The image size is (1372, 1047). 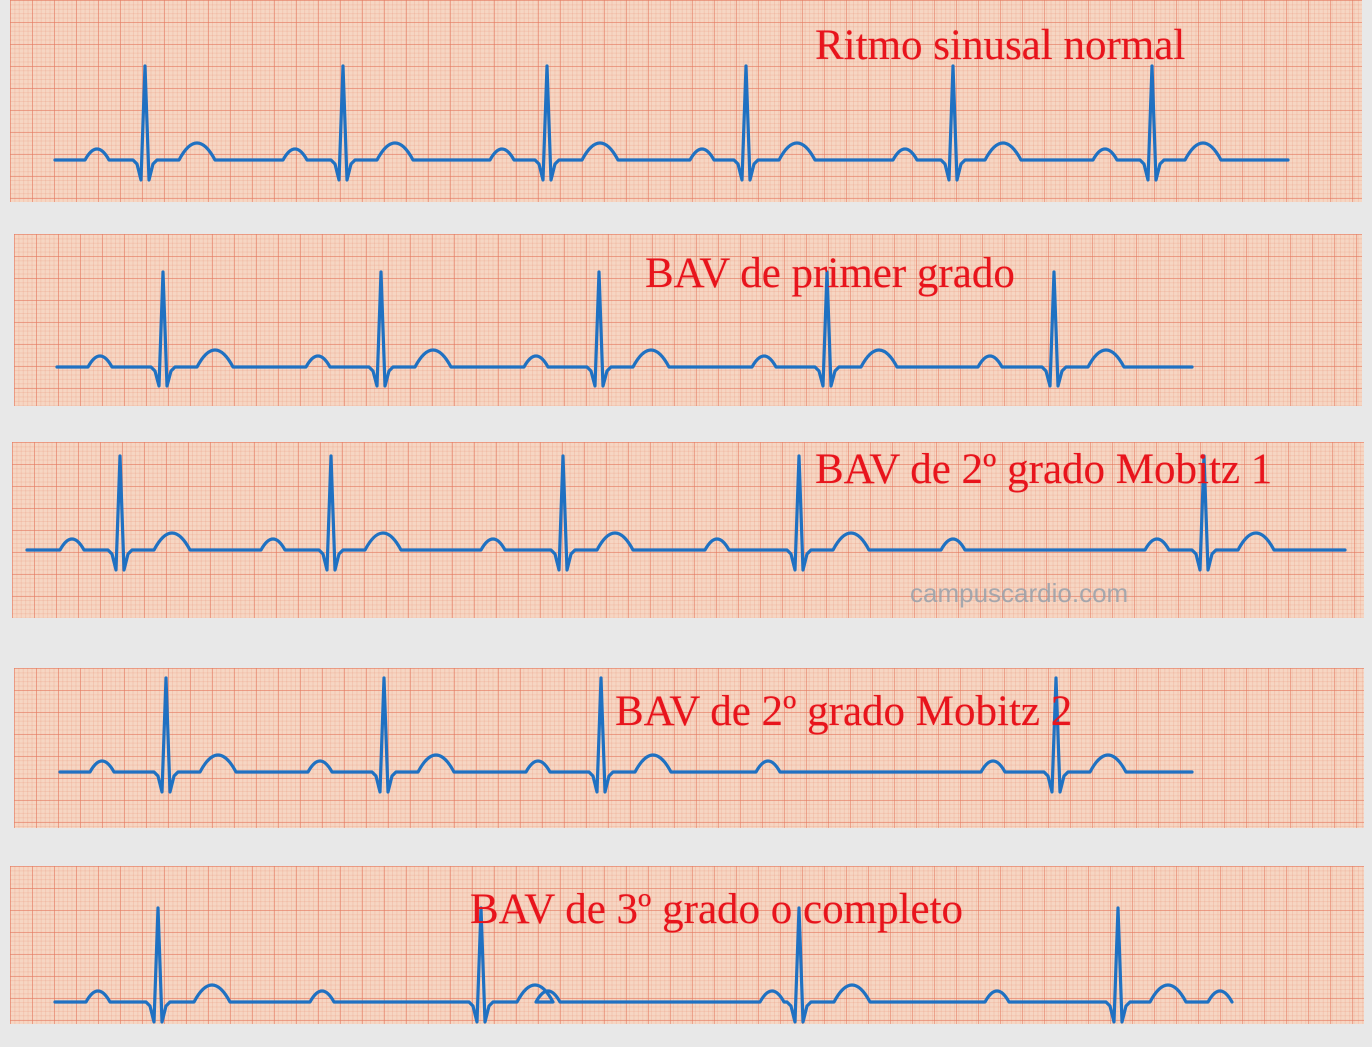 I want to click on ecg-trace-mobitz1, so click(x=686, y=513).